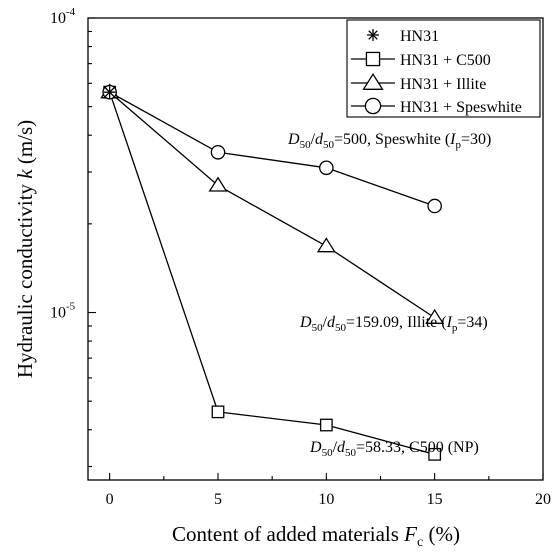 Image resolution: width=555 pixels, height=556 pixels. I want to click on legend-entry: HN31 + Speswhite, so click(436, 106).